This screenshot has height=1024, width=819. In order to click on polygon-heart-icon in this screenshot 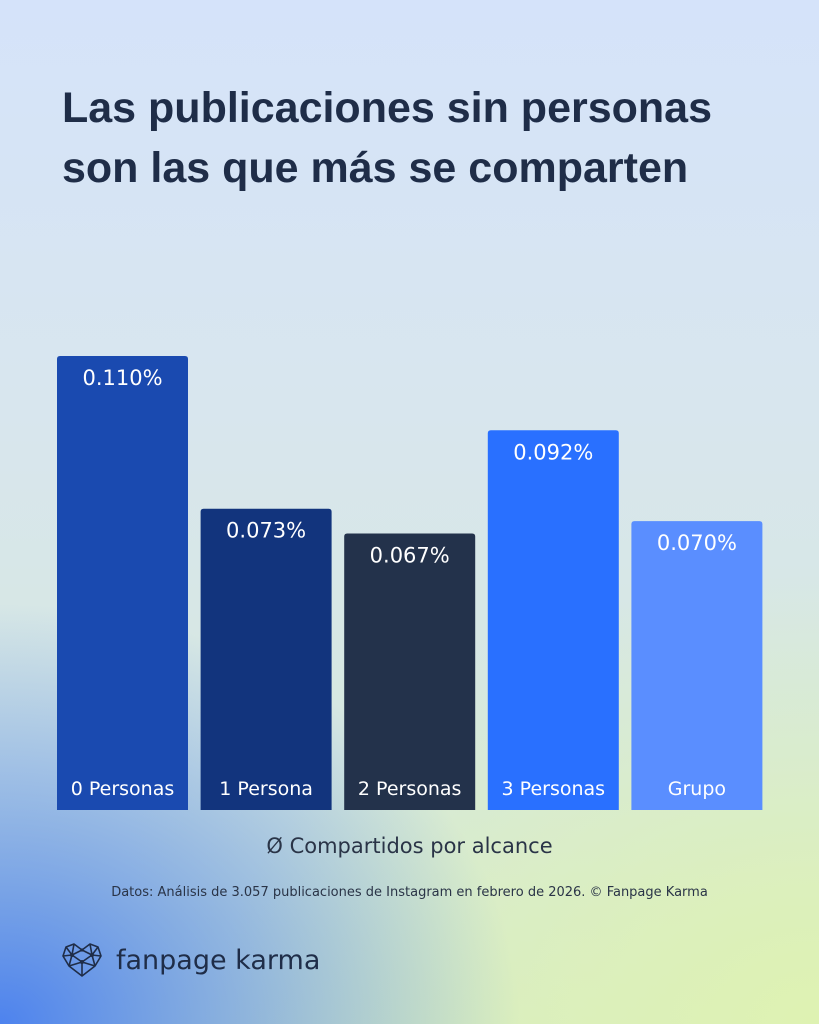, I will do `click(82, 960)`.